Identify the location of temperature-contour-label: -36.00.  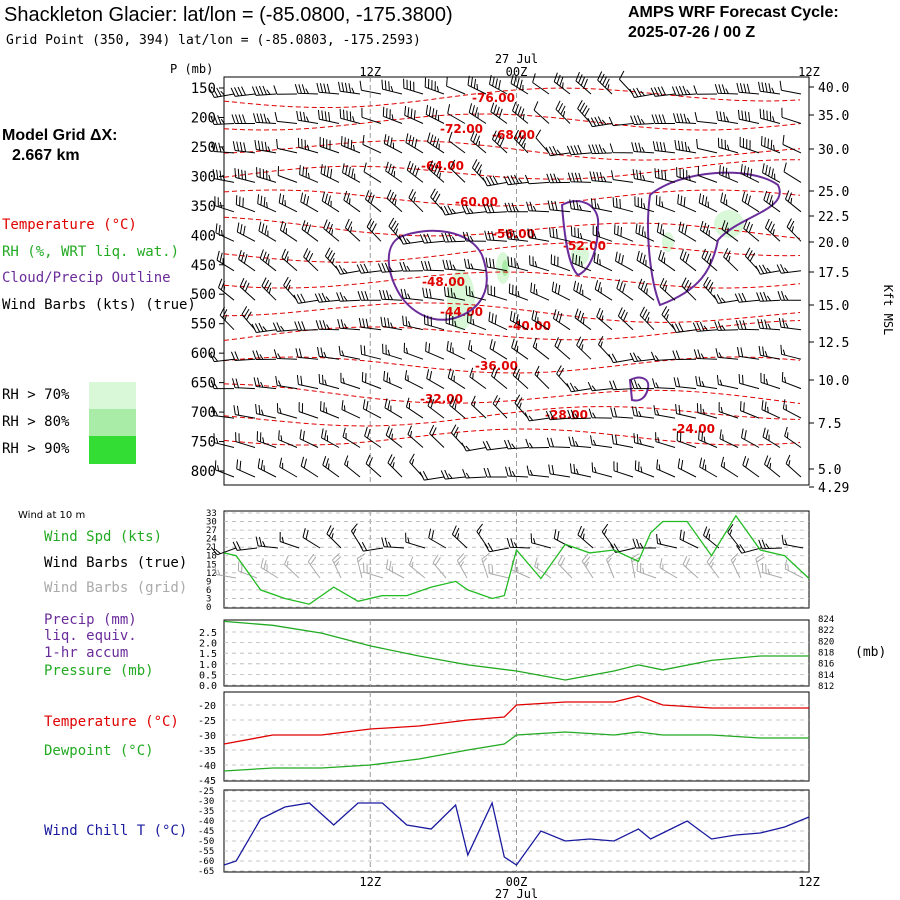
(496, 366).